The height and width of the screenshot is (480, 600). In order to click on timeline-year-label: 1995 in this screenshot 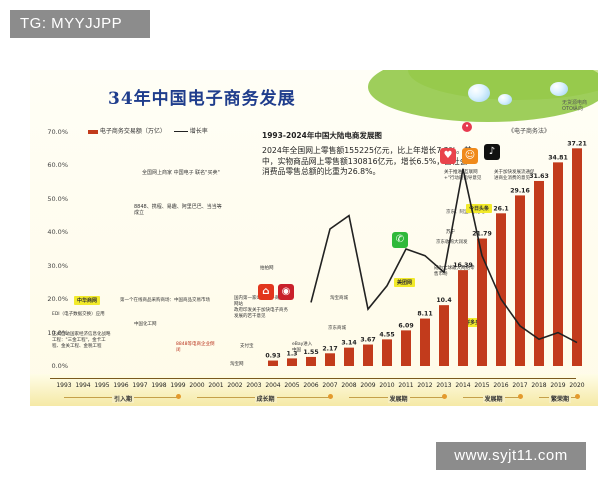, I will do `click(102, 385)`.